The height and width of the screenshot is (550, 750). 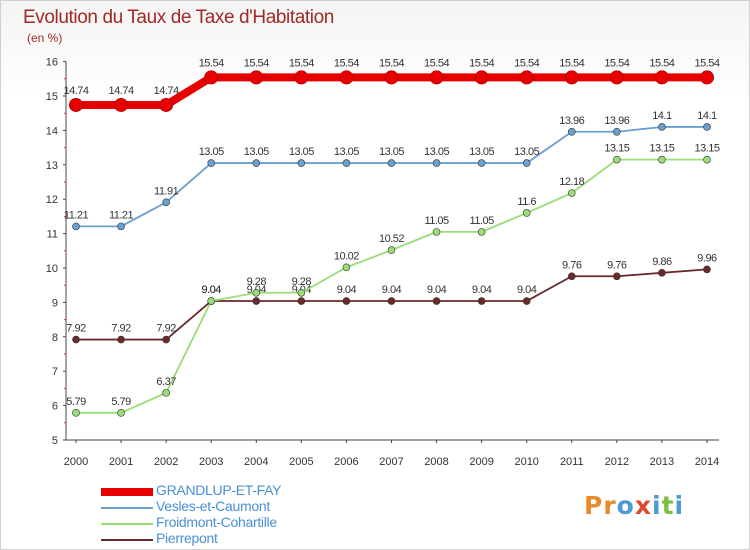 I want to click on logo-letter: t, so click(x=668, y=505).